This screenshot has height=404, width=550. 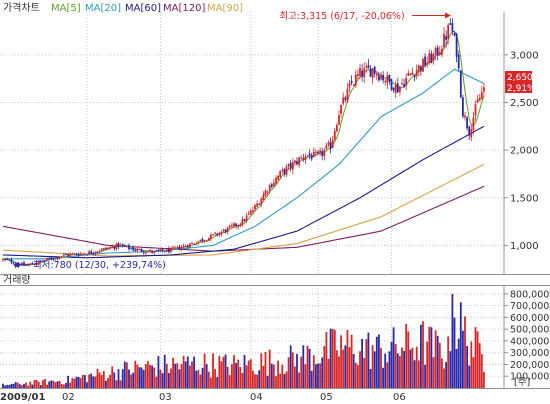 What do you see at coordinates (524, 198) in the screenshot?
I see `price-tick-label: 1,500` at bounding box center [524, 198].